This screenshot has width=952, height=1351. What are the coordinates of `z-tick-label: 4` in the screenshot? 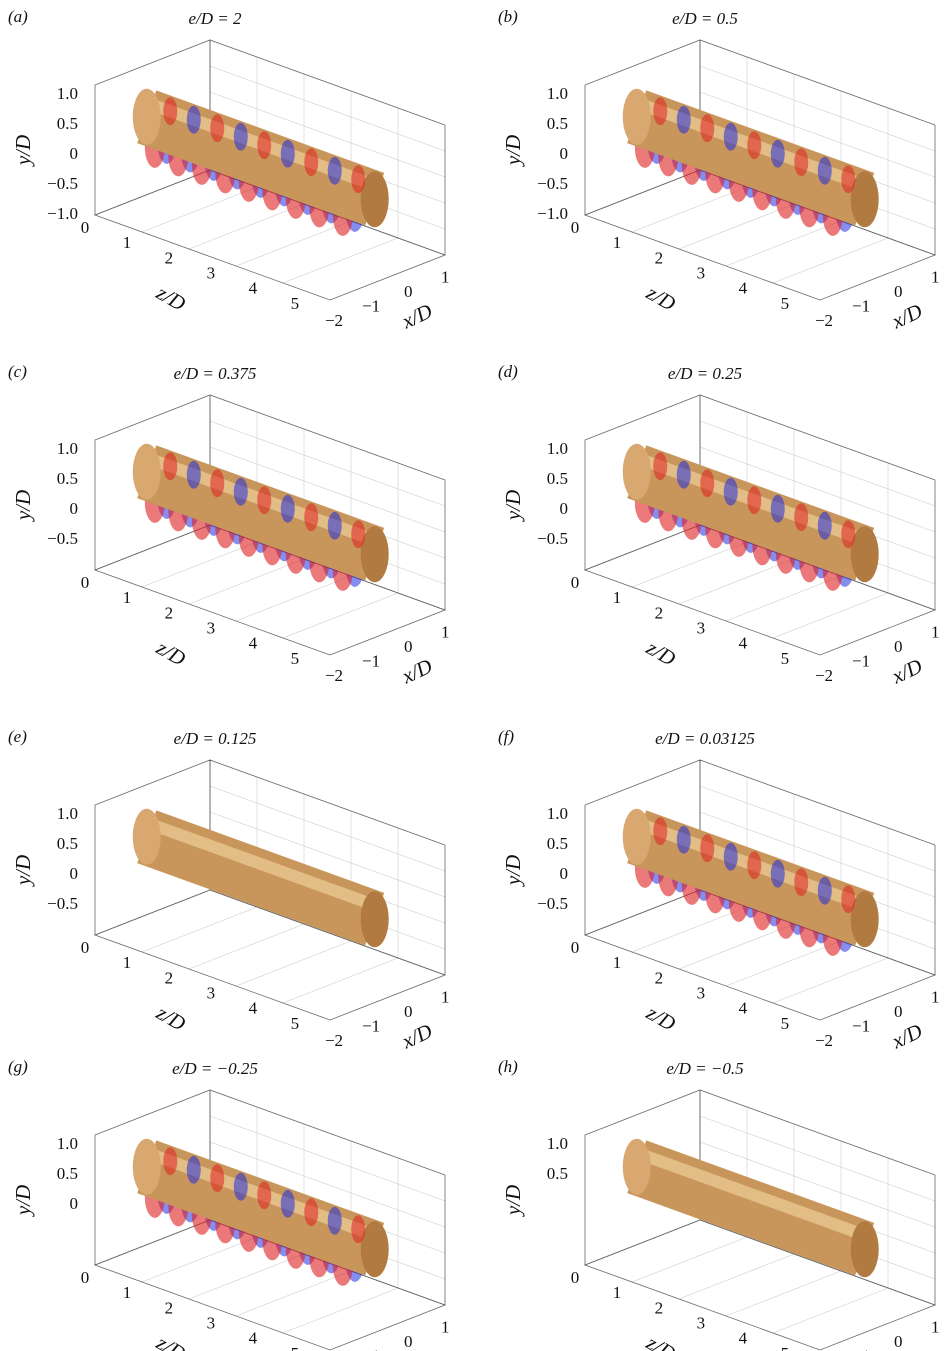 It's located at (743, 1008).